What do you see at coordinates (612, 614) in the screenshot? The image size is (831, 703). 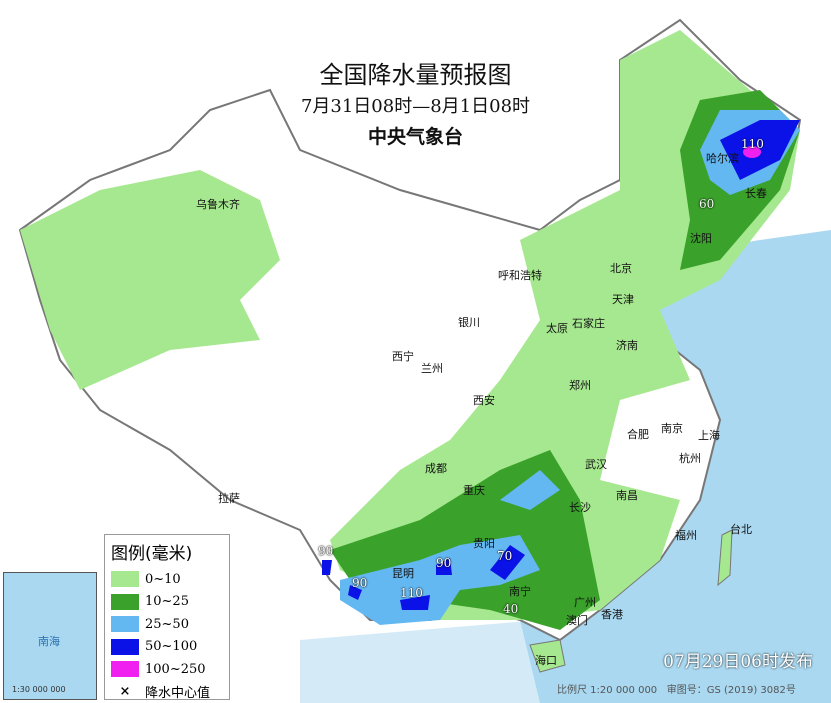 I see `city-label: 香港` at bounding box center [612, 614].